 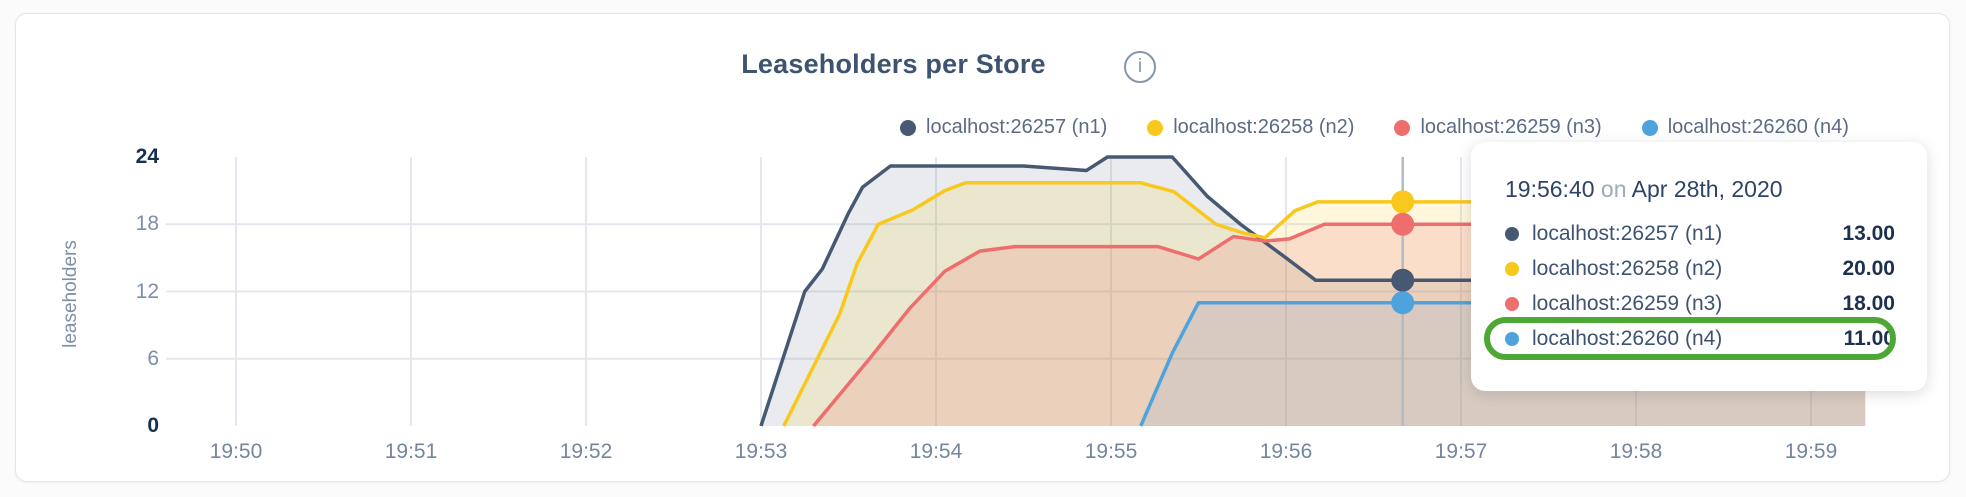 What do you see at coordinates (1707, 189) in the screenshot?
I see `tooltip-date: Apr 28th, 2020` at bounding box center [1707, 189].